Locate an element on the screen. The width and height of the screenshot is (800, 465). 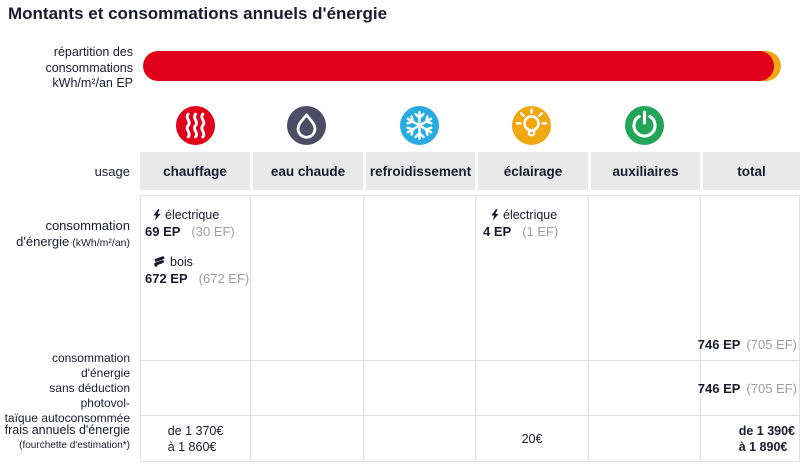
column-header-total: total is located at coordinates (750, 171).